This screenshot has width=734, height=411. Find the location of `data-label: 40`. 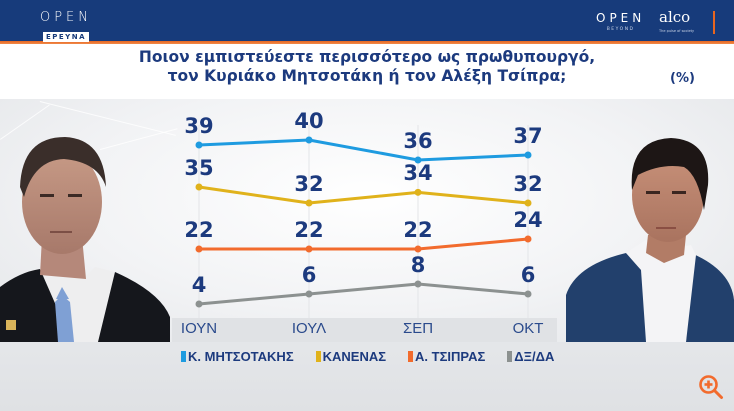

data-label: 40 is located at coordinates (309, 121).